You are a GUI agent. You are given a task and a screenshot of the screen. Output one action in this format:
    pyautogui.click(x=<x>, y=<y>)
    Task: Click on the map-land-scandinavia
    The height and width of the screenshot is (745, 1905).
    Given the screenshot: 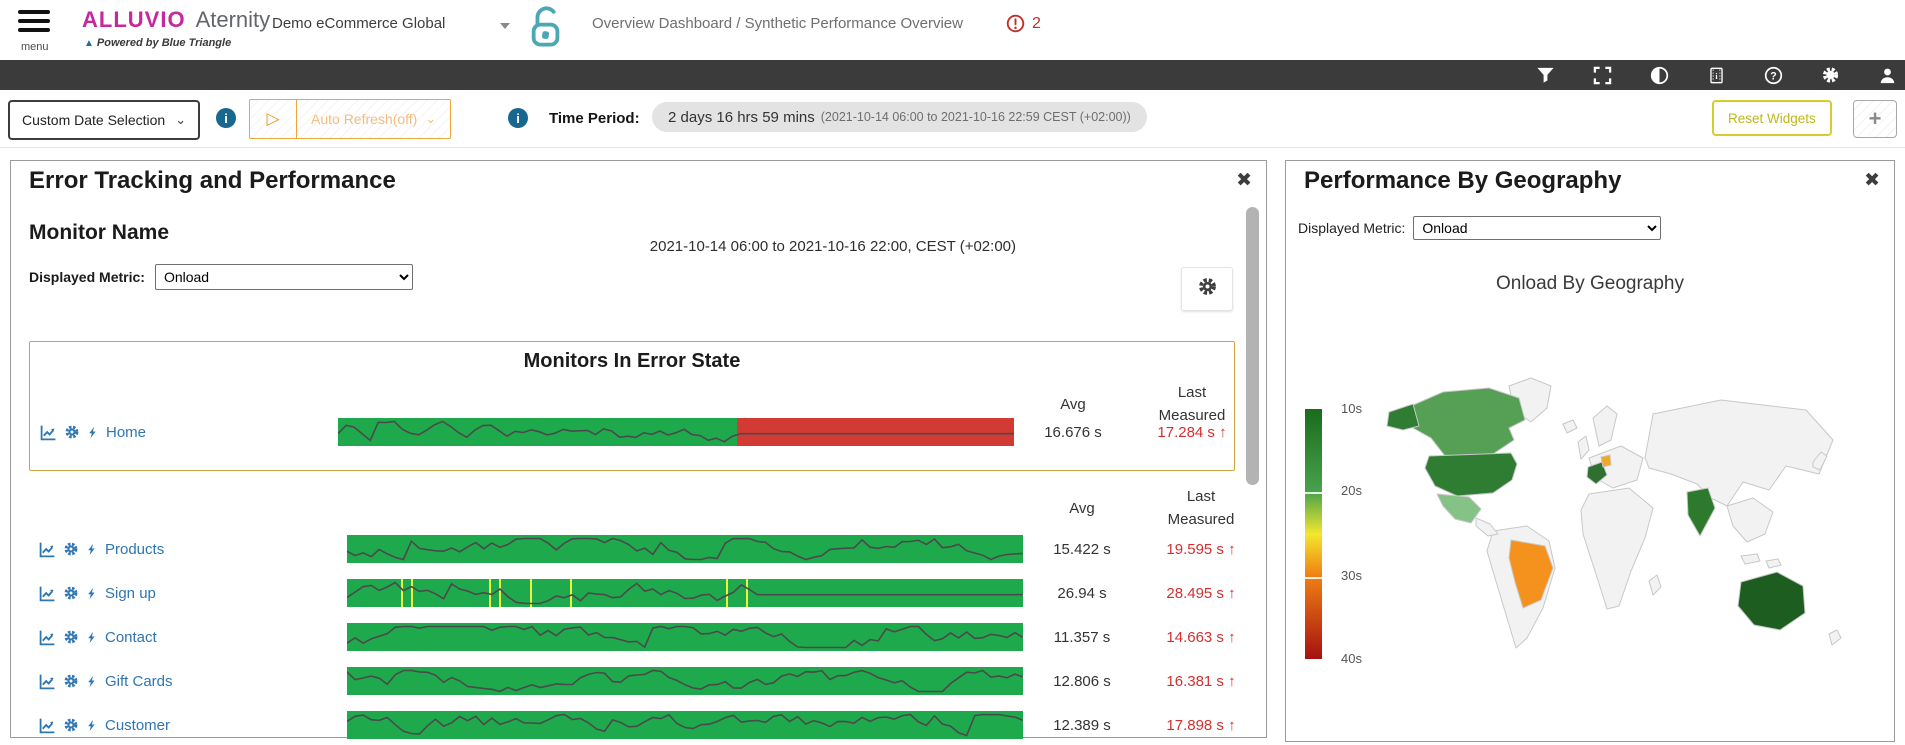 What is the action you would take?
    pyautogui.click(x=1605, y=426)
    